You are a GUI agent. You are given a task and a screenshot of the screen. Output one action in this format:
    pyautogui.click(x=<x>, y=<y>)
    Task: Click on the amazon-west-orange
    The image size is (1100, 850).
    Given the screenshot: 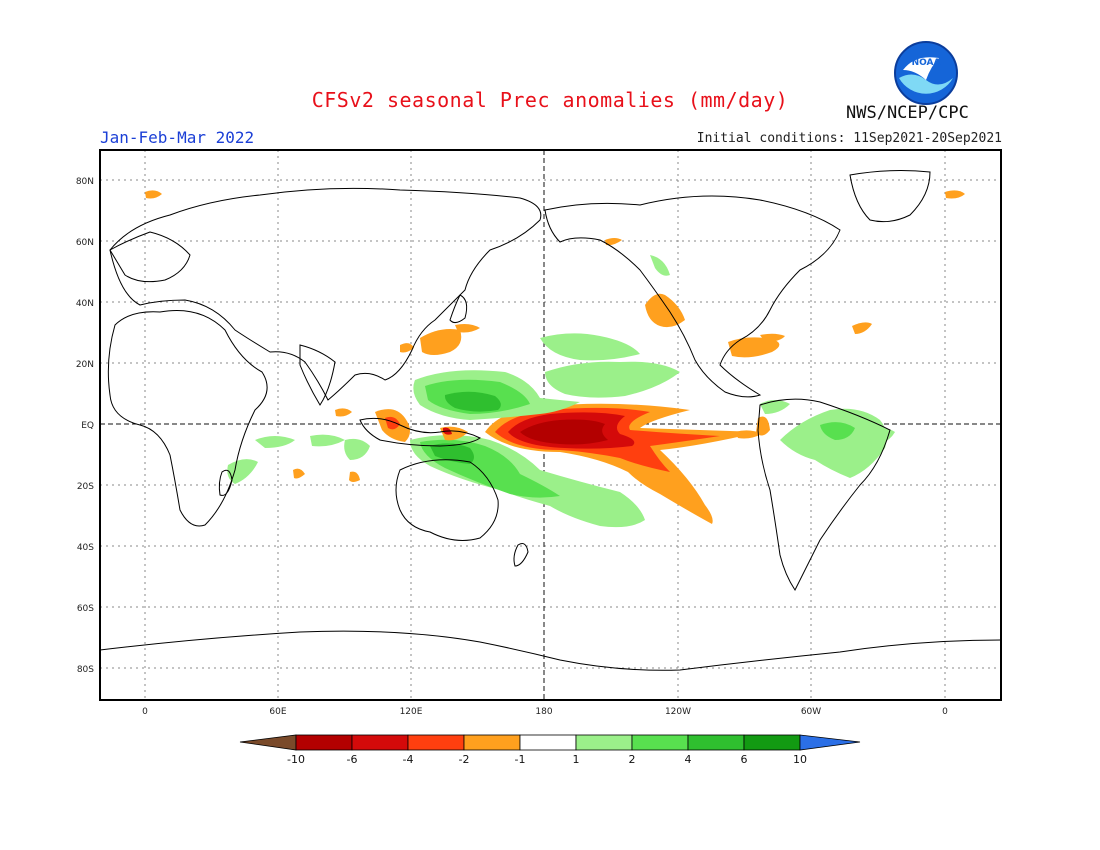 What is the action you would take?
    pyautogui.click(x=763, y=426)
    